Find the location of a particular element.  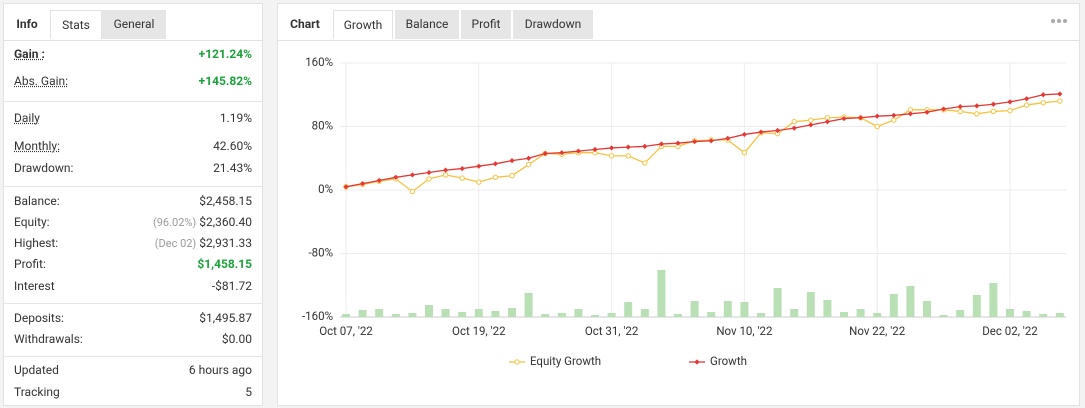

stat-value: +145.82% is located at coordinates (225, 81).